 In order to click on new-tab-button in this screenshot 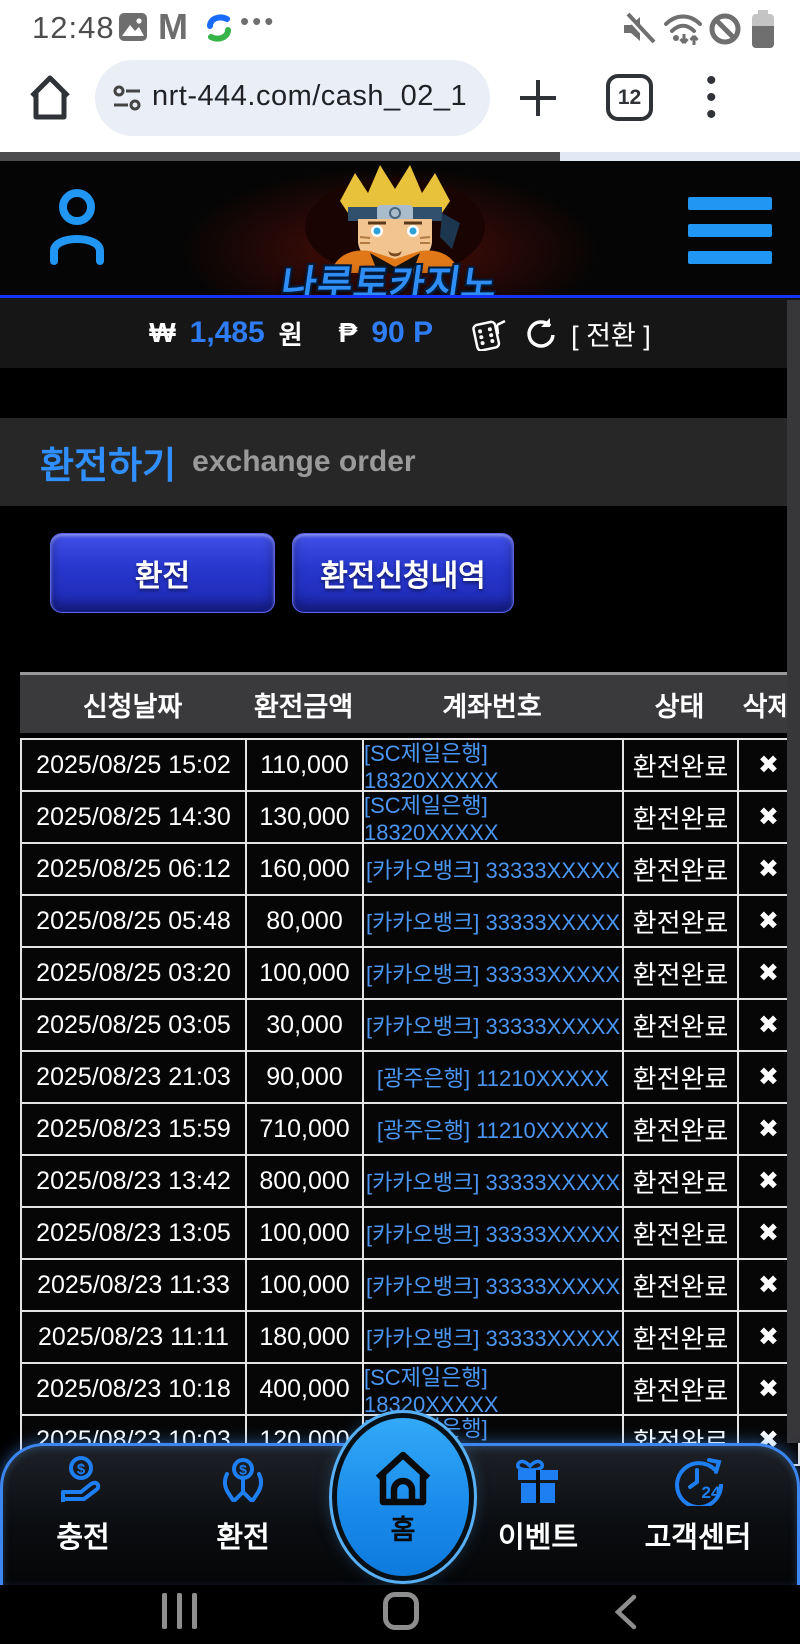, I will do `click(538, 98)`.